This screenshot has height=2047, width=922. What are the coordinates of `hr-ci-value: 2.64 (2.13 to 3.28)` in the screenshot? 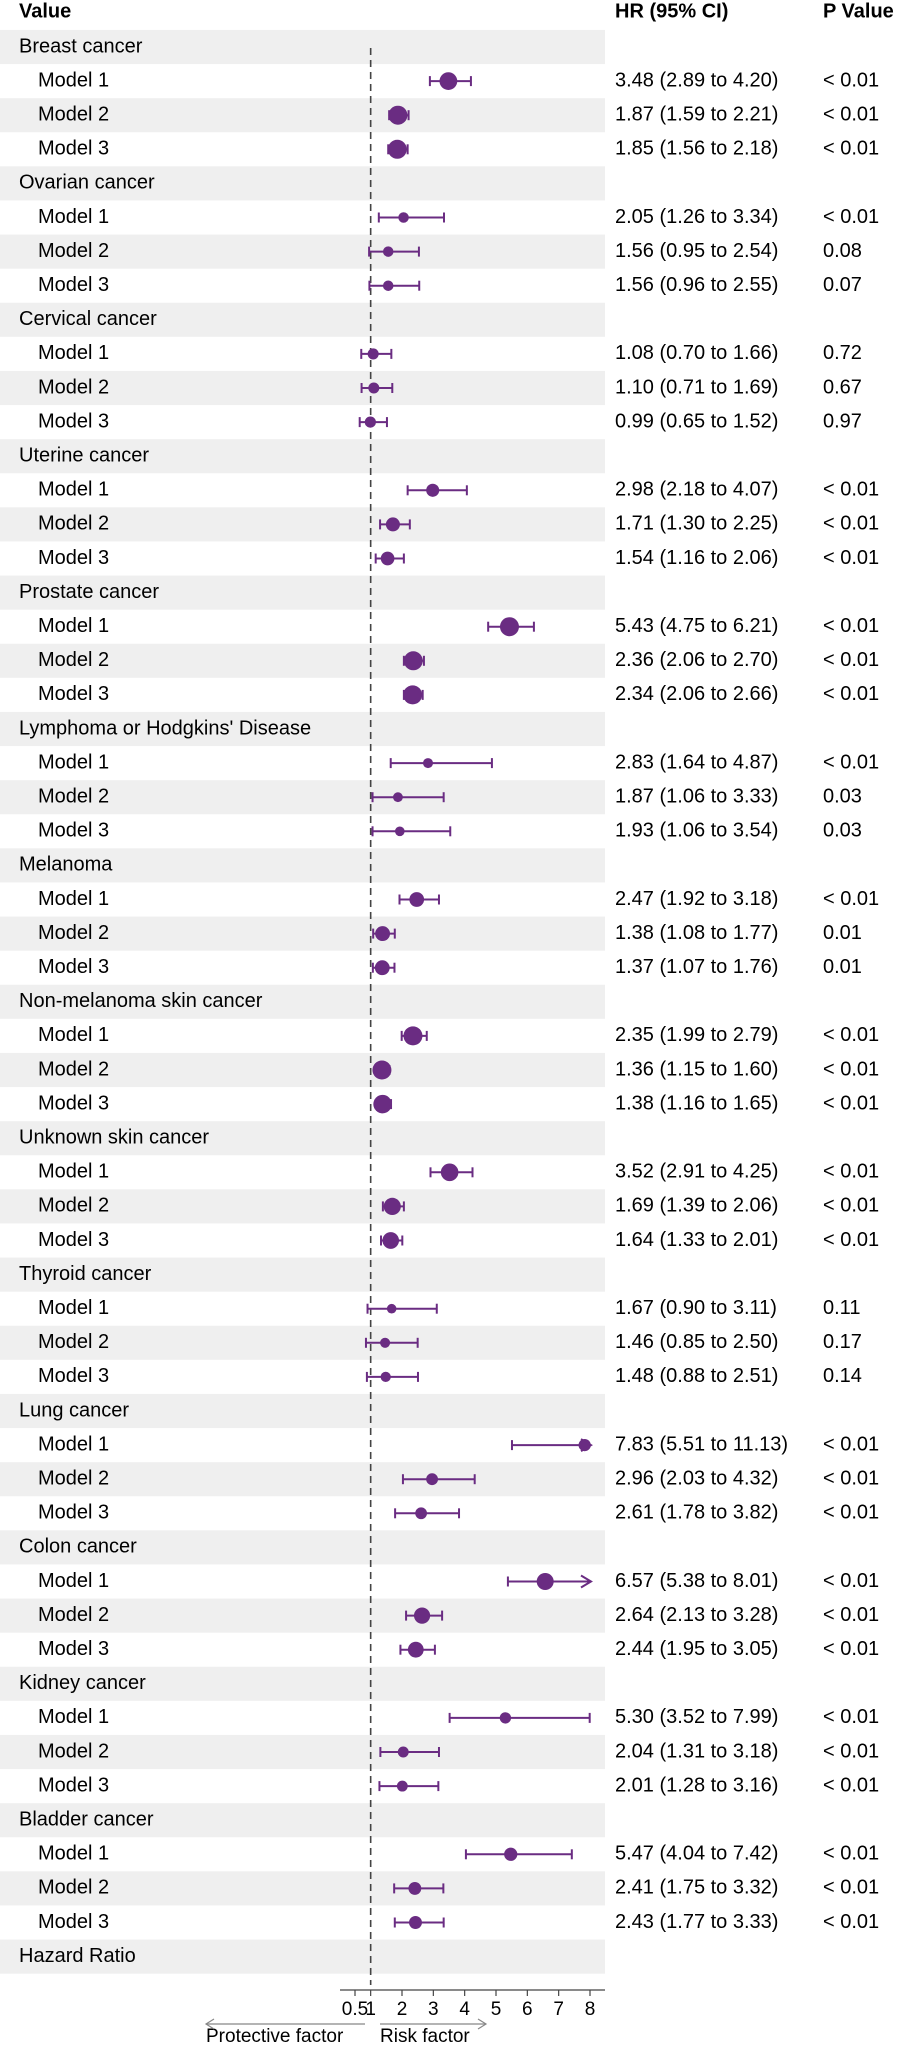 It's located at (696, 1615).